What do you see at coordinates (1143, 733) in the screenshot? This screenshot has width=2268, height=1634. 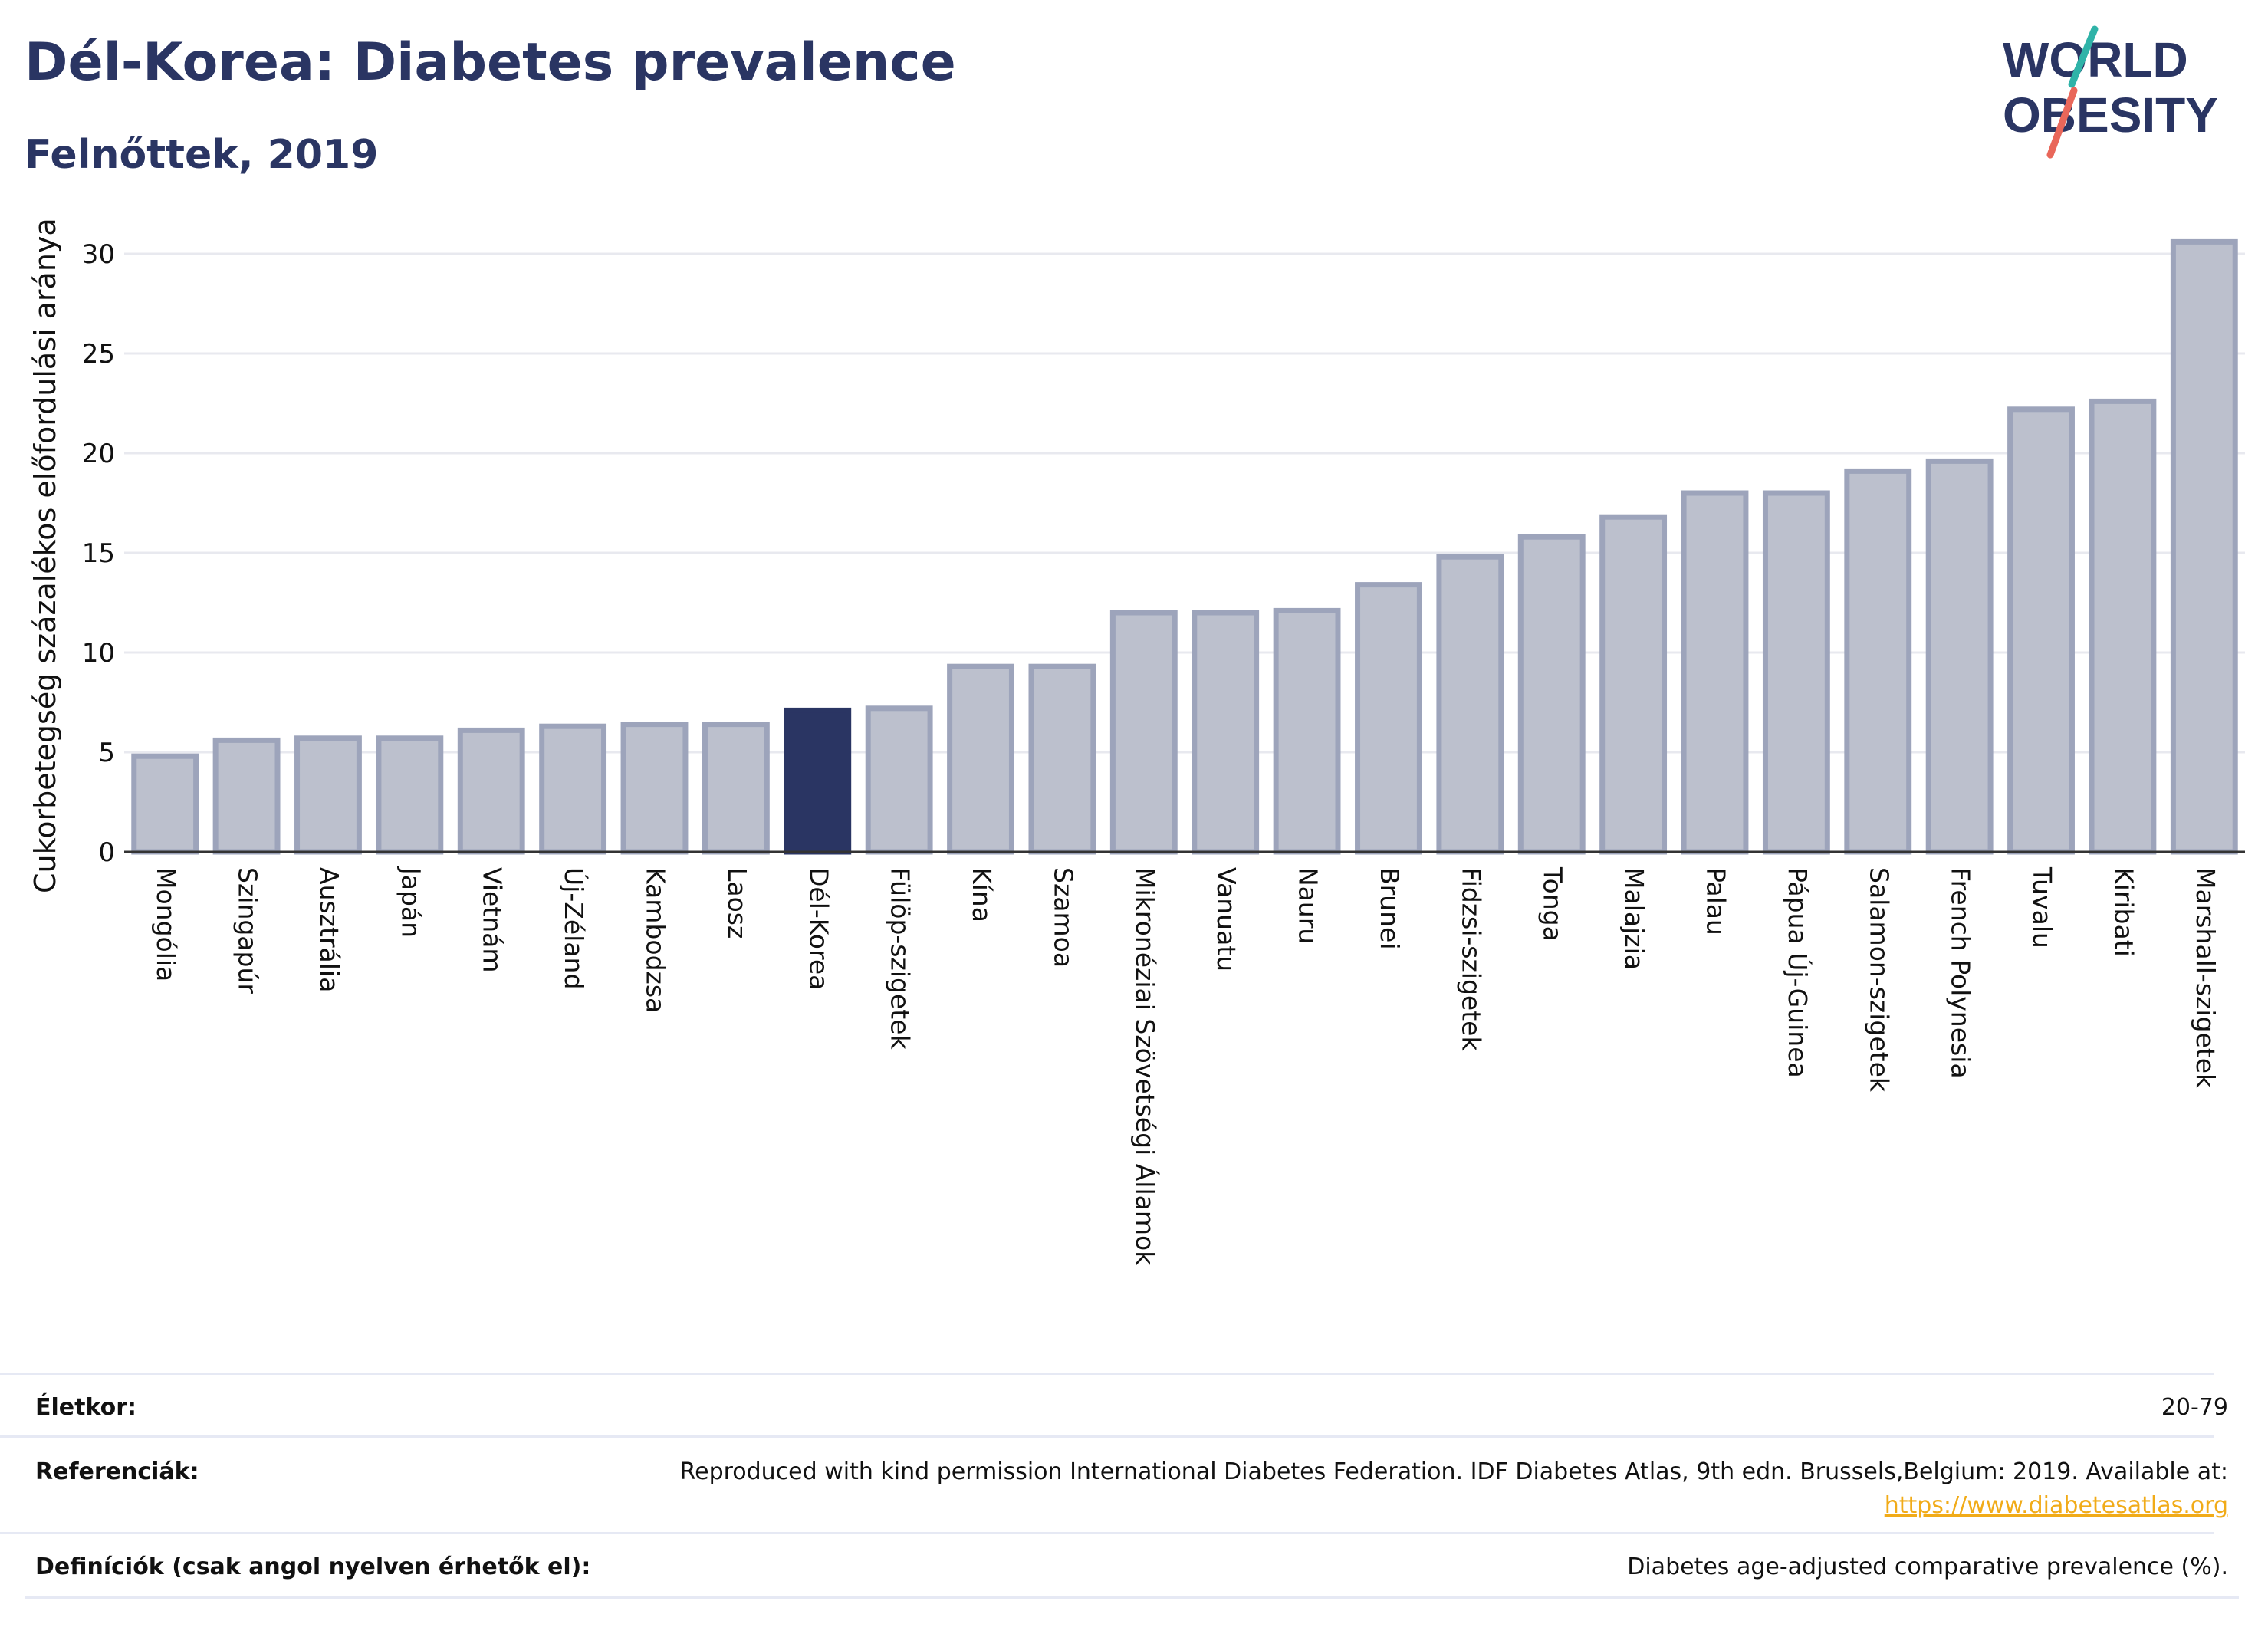 I see `bar-mikronéziai-szövetségi-államok` at bounding box center [1143, 733].